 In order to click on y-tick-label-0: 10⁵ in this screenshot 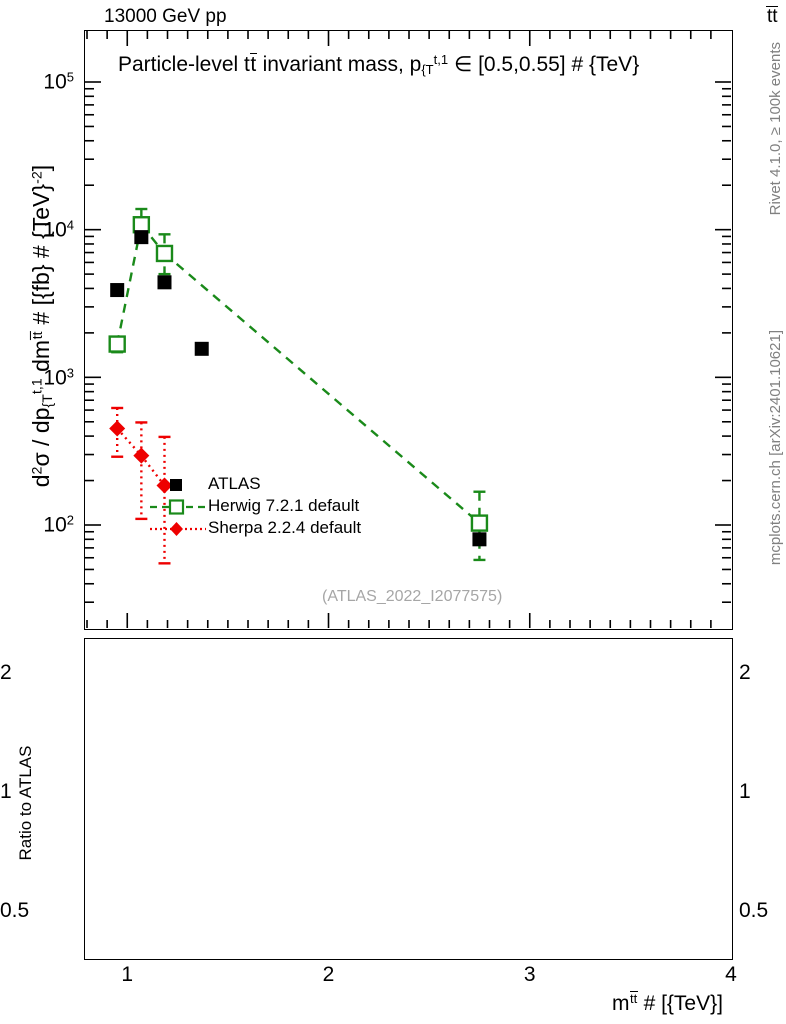, I will do `click(58, 81)`.